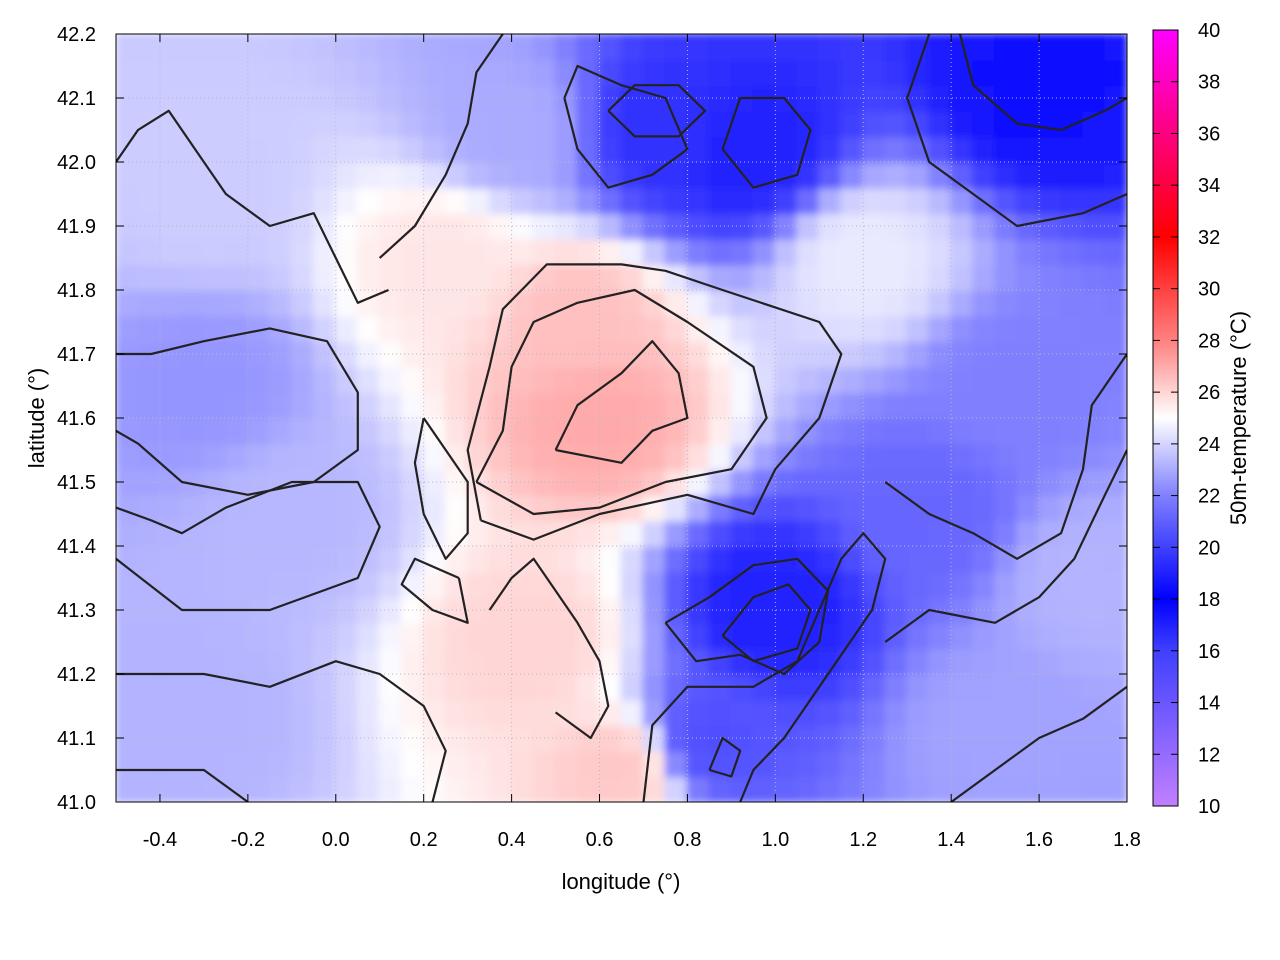 The image size is (1280, 960). I want to click on colorbar-tick-label: 28, so click(1209, 341).